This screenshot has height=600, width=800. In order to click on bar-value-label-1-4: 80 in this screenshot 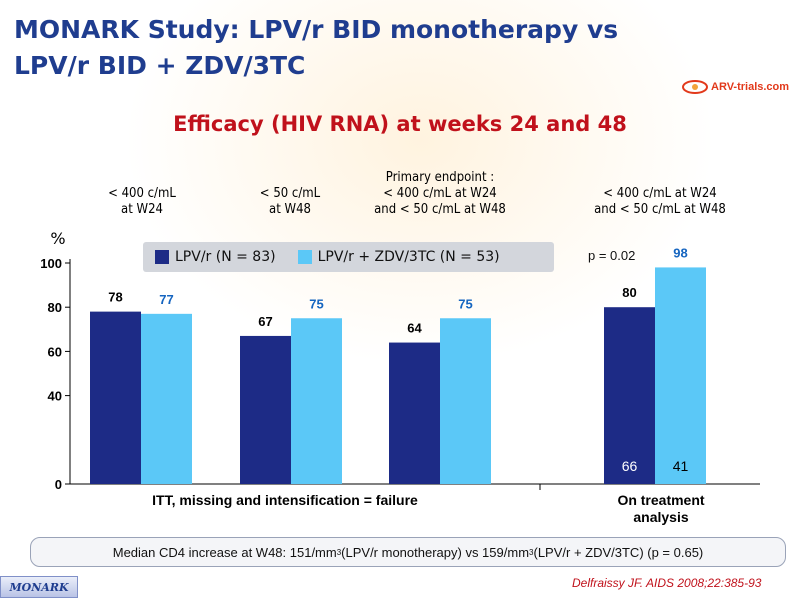, I will do `click(629, 292)`.